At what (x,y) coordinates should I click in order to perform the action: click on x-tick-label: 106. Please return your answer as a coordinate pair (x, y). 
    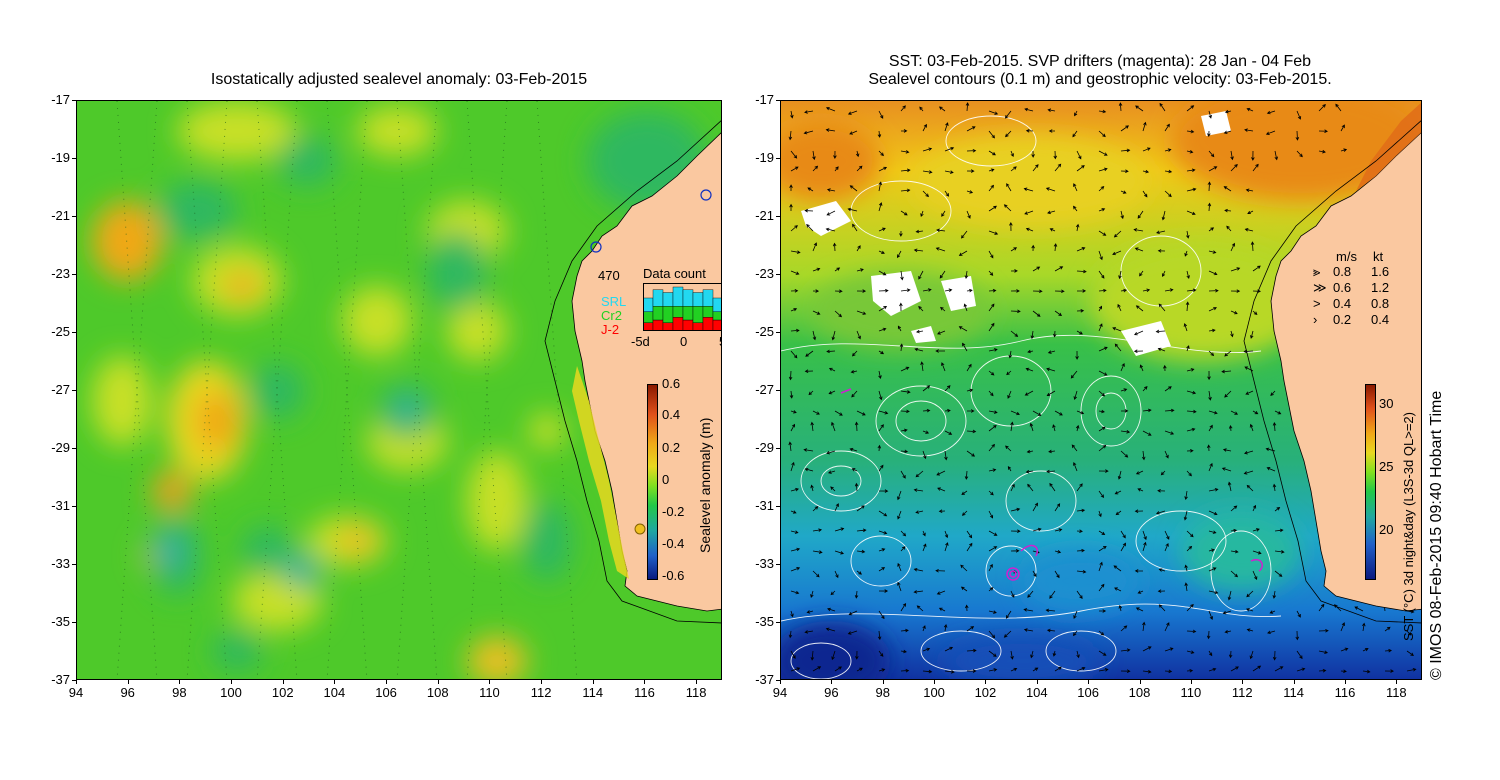
    Looking at the image, I should click on (1088, 692).